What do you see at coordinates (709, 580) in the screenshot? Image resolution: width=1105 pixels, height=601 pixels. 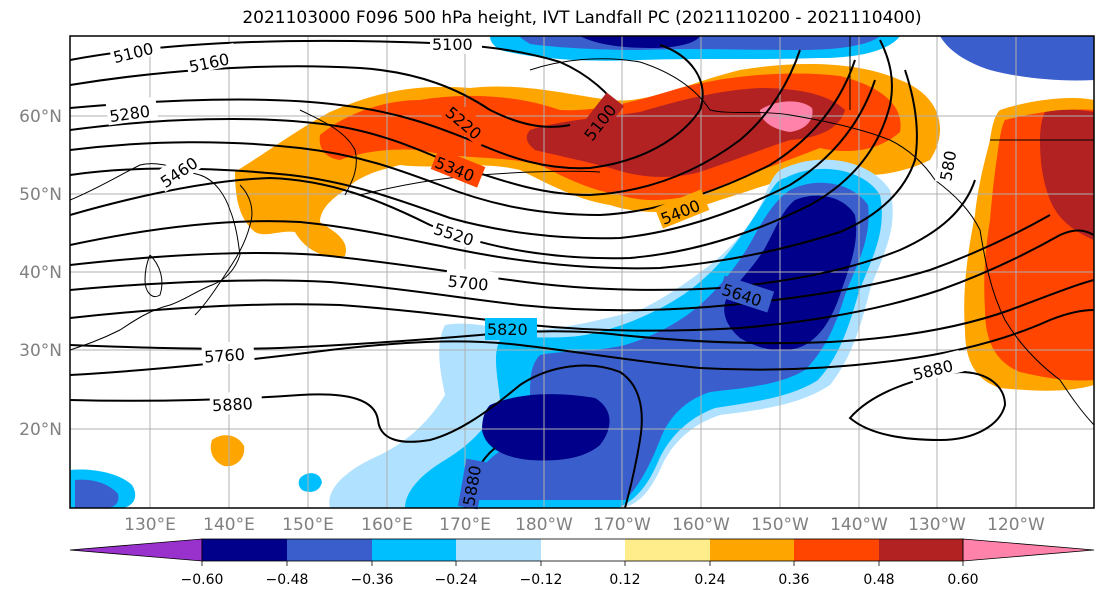 I see `colorbar-tick-label: 0.24` at bounding box center [709, 580].